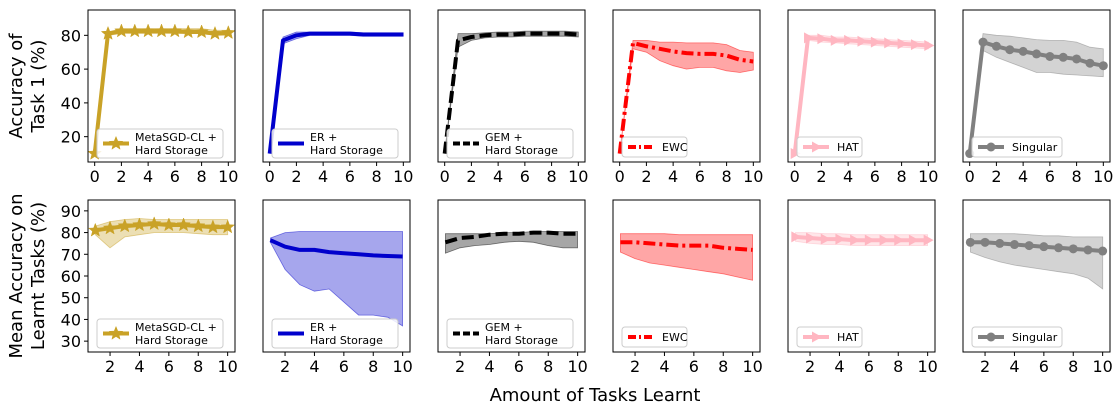  Describe the element at coordinates (16, 275) in the screenshot. I see `ylabel-line-1: Mean Accuracy on` at that location.